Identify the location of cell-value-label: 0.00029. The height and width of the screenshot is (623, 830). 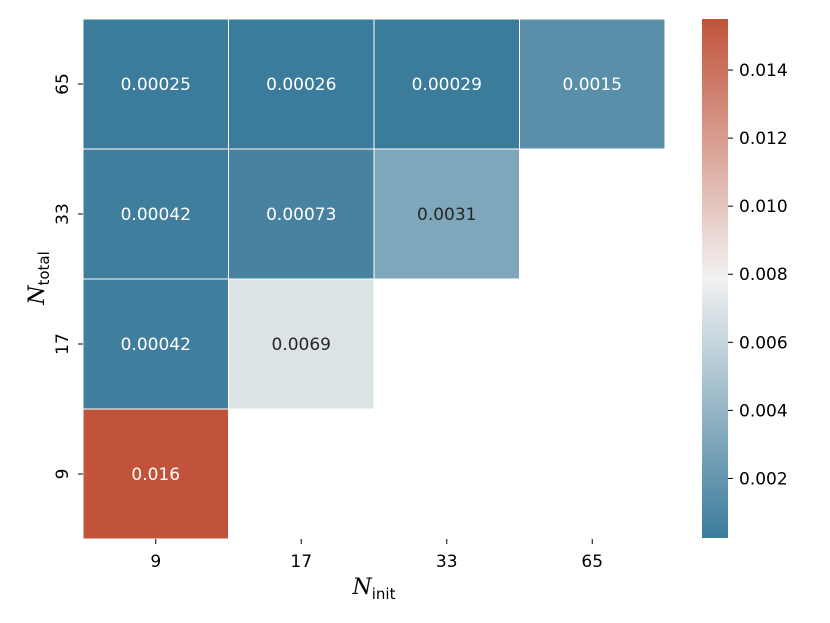
(447, 85).